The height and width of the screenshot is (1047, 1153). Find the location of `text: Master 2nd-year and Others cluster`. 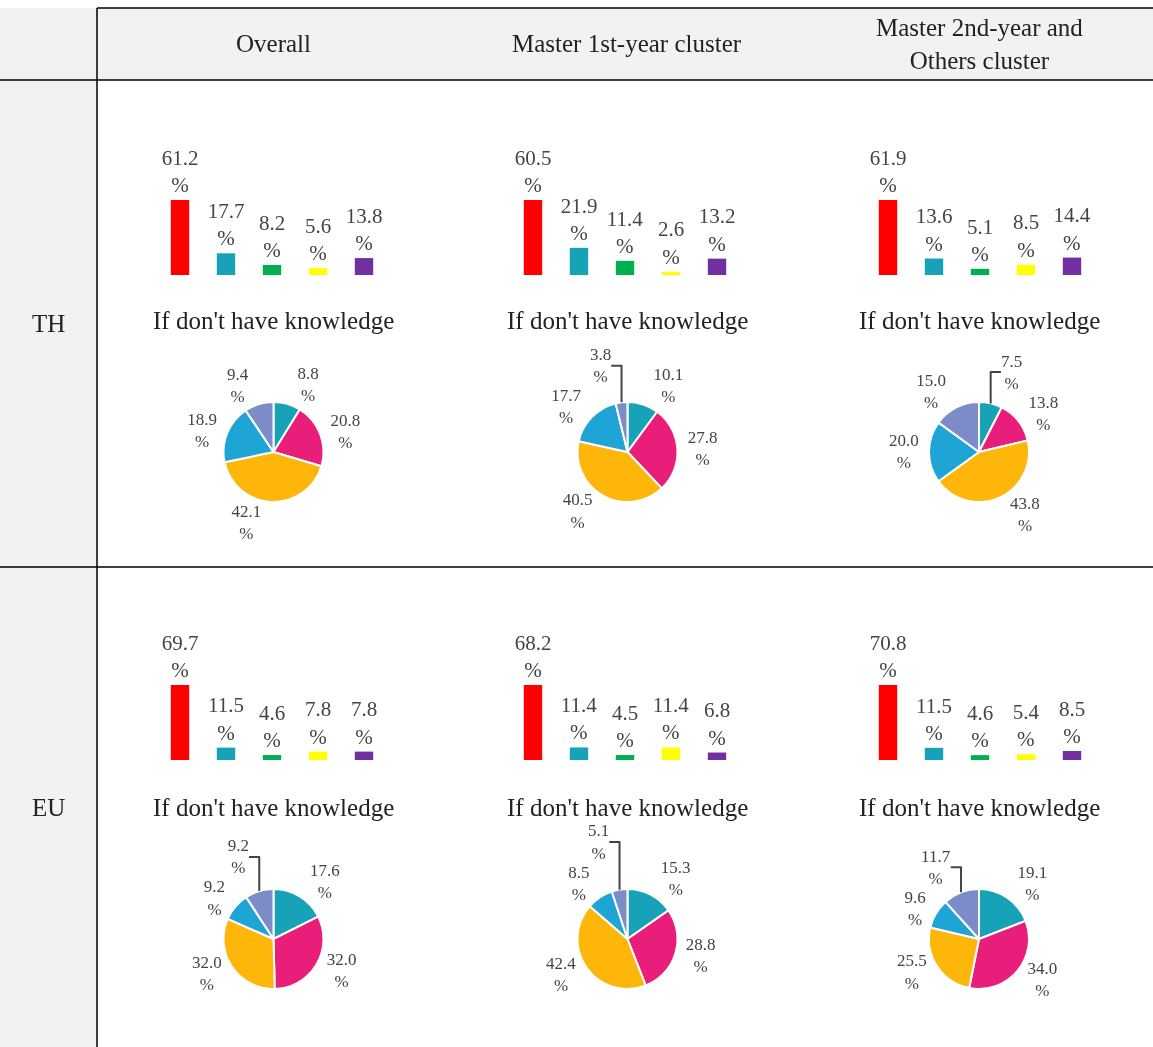

text: Master 2nd-year and Others cluster is located at coordinates (980, 44).